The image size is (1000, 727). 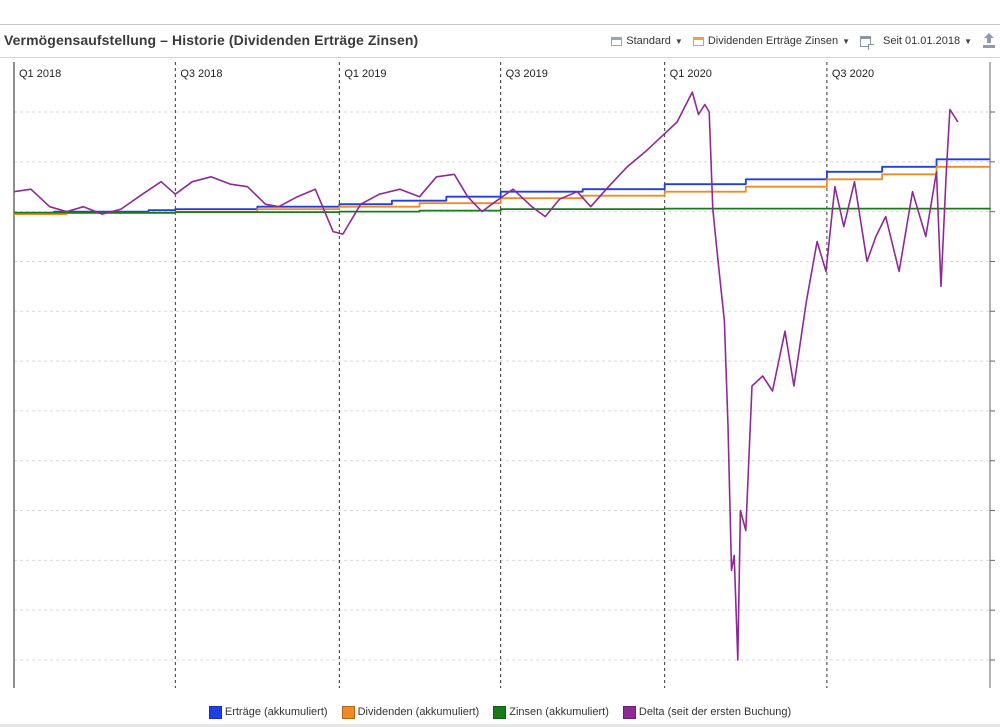 I want to click on bottom-scrollbar-track, so click(x=500, y=725).